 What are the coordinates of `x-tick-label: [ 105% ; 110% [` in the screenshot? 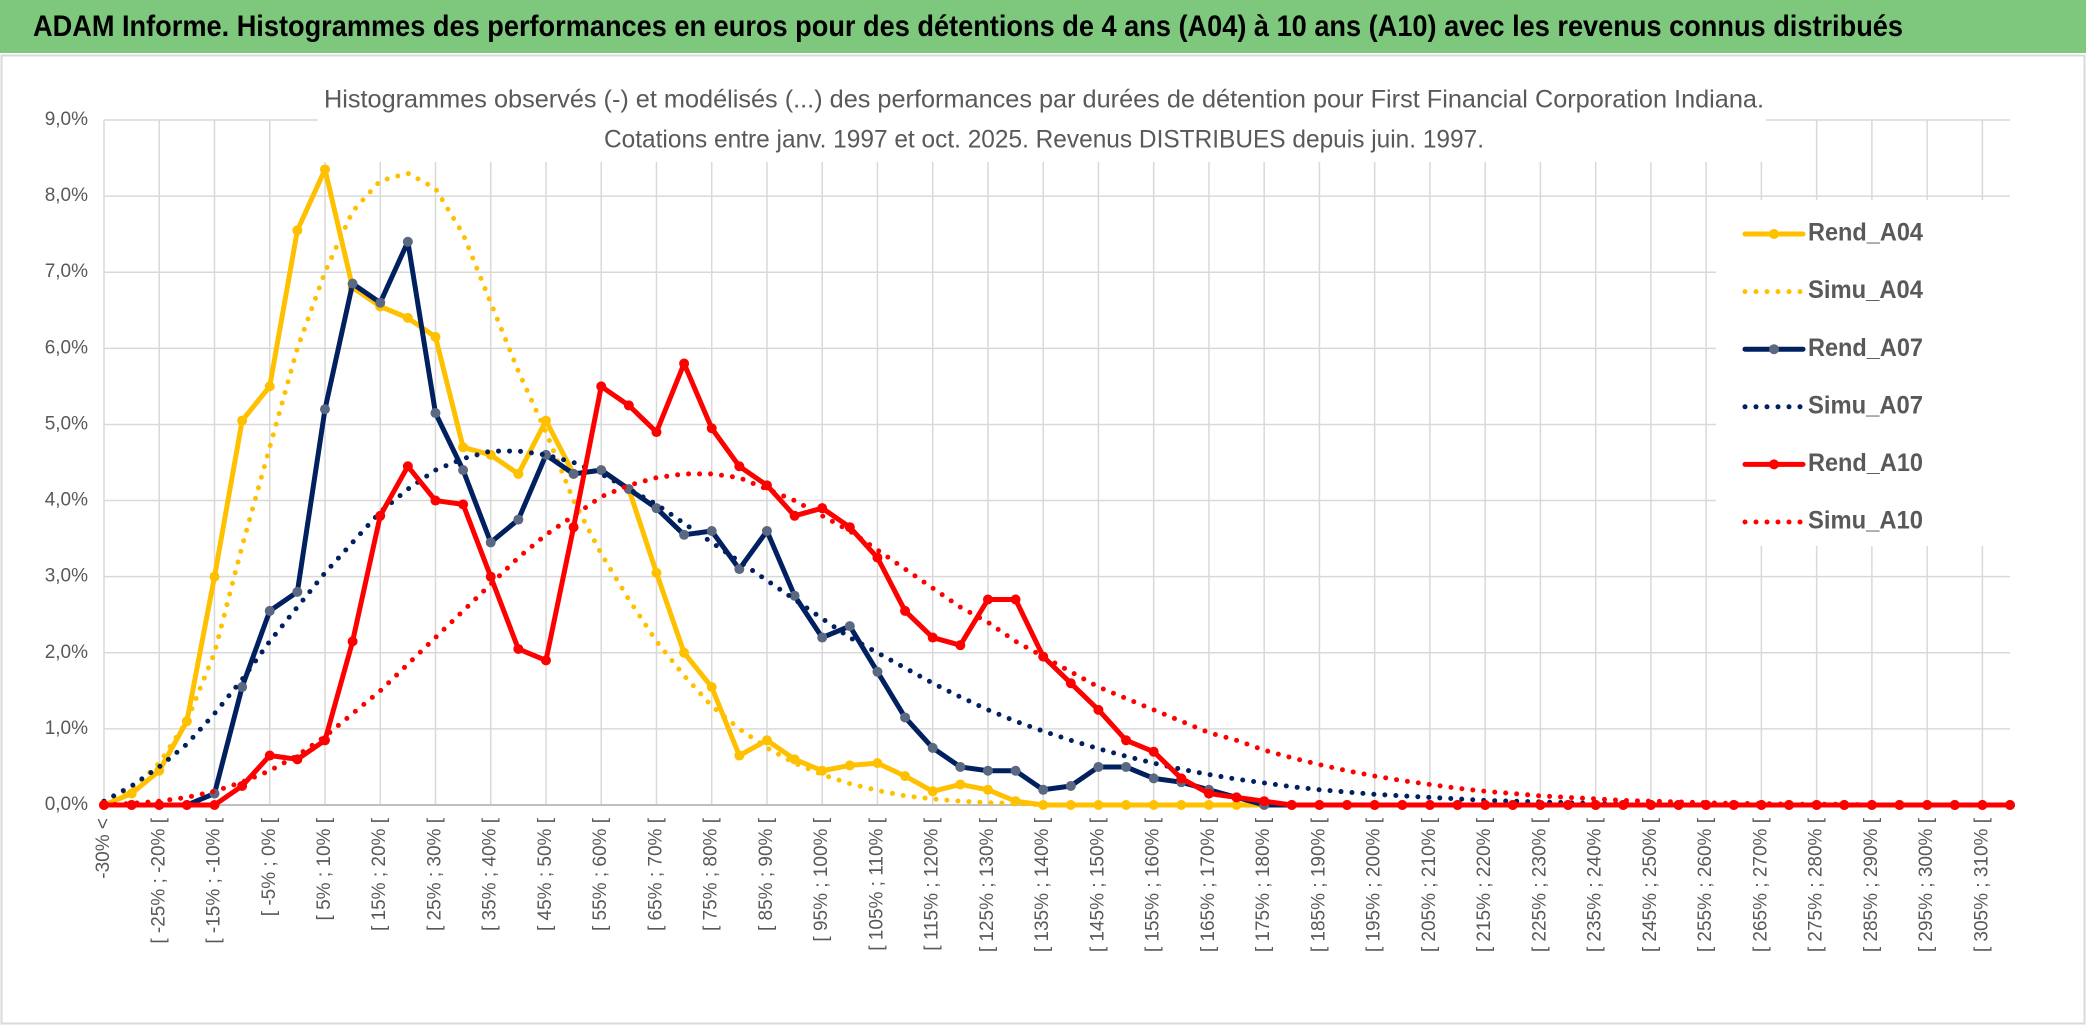 It's located at (876, 883).